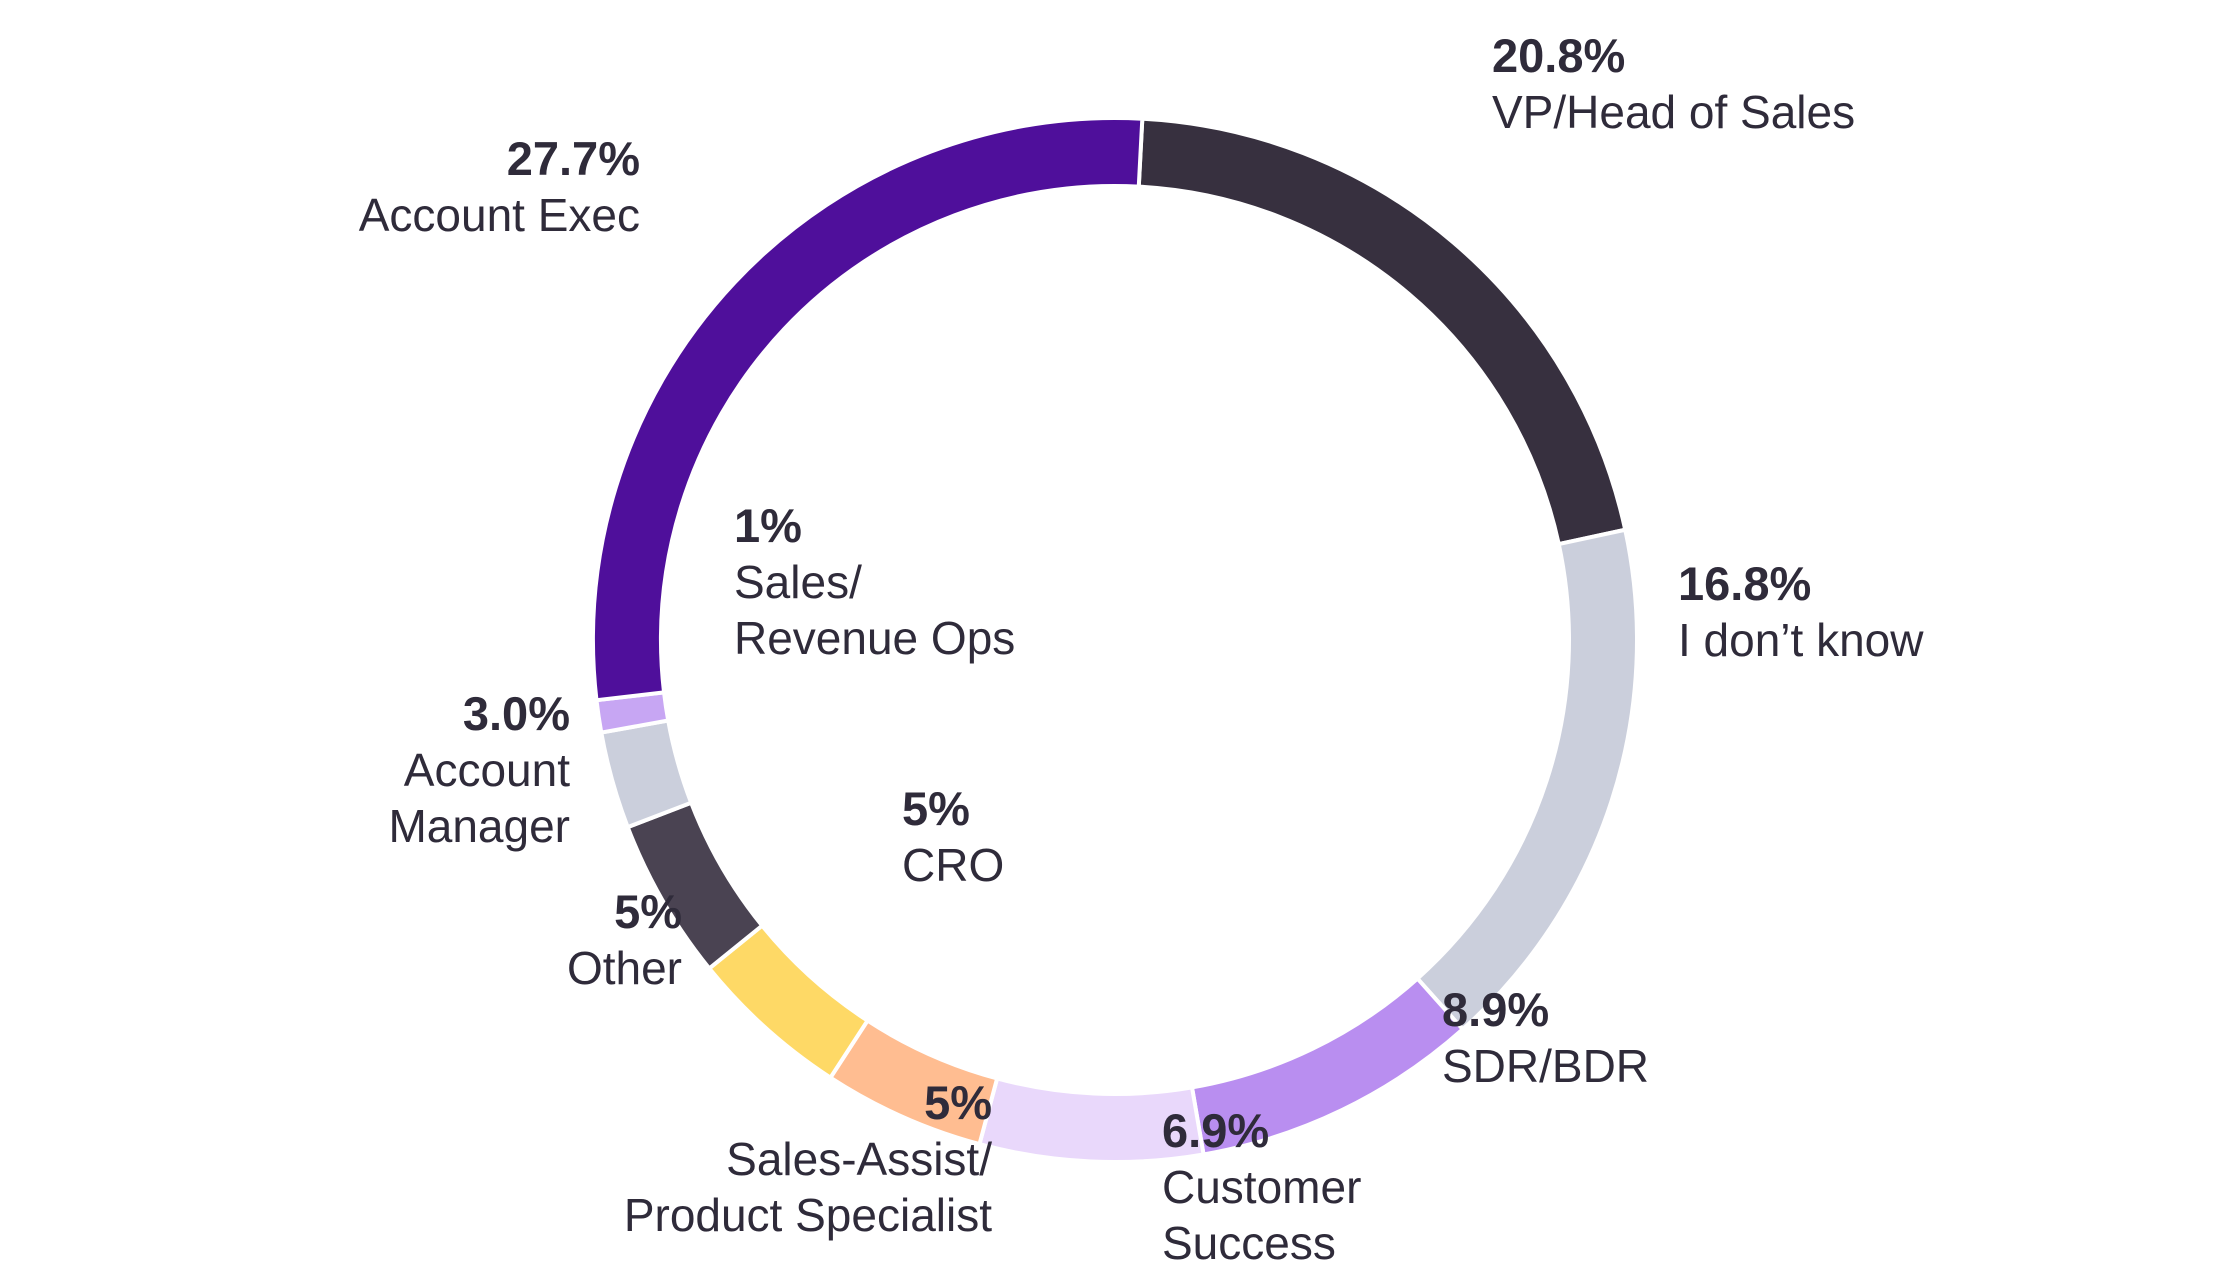 The height and width of the screenshot is (1286, 2220). What do you see at coordinates (936, 808) in the screenshot?
I see `data-label-cro: 5%` at bounding box center [936, 808].